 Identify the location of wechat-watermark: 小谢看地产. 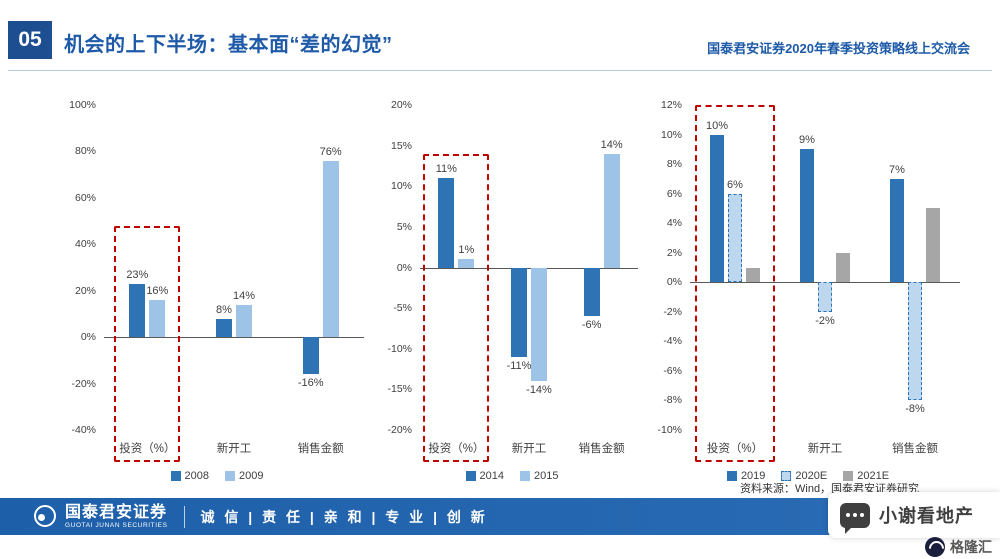
(914, 515).